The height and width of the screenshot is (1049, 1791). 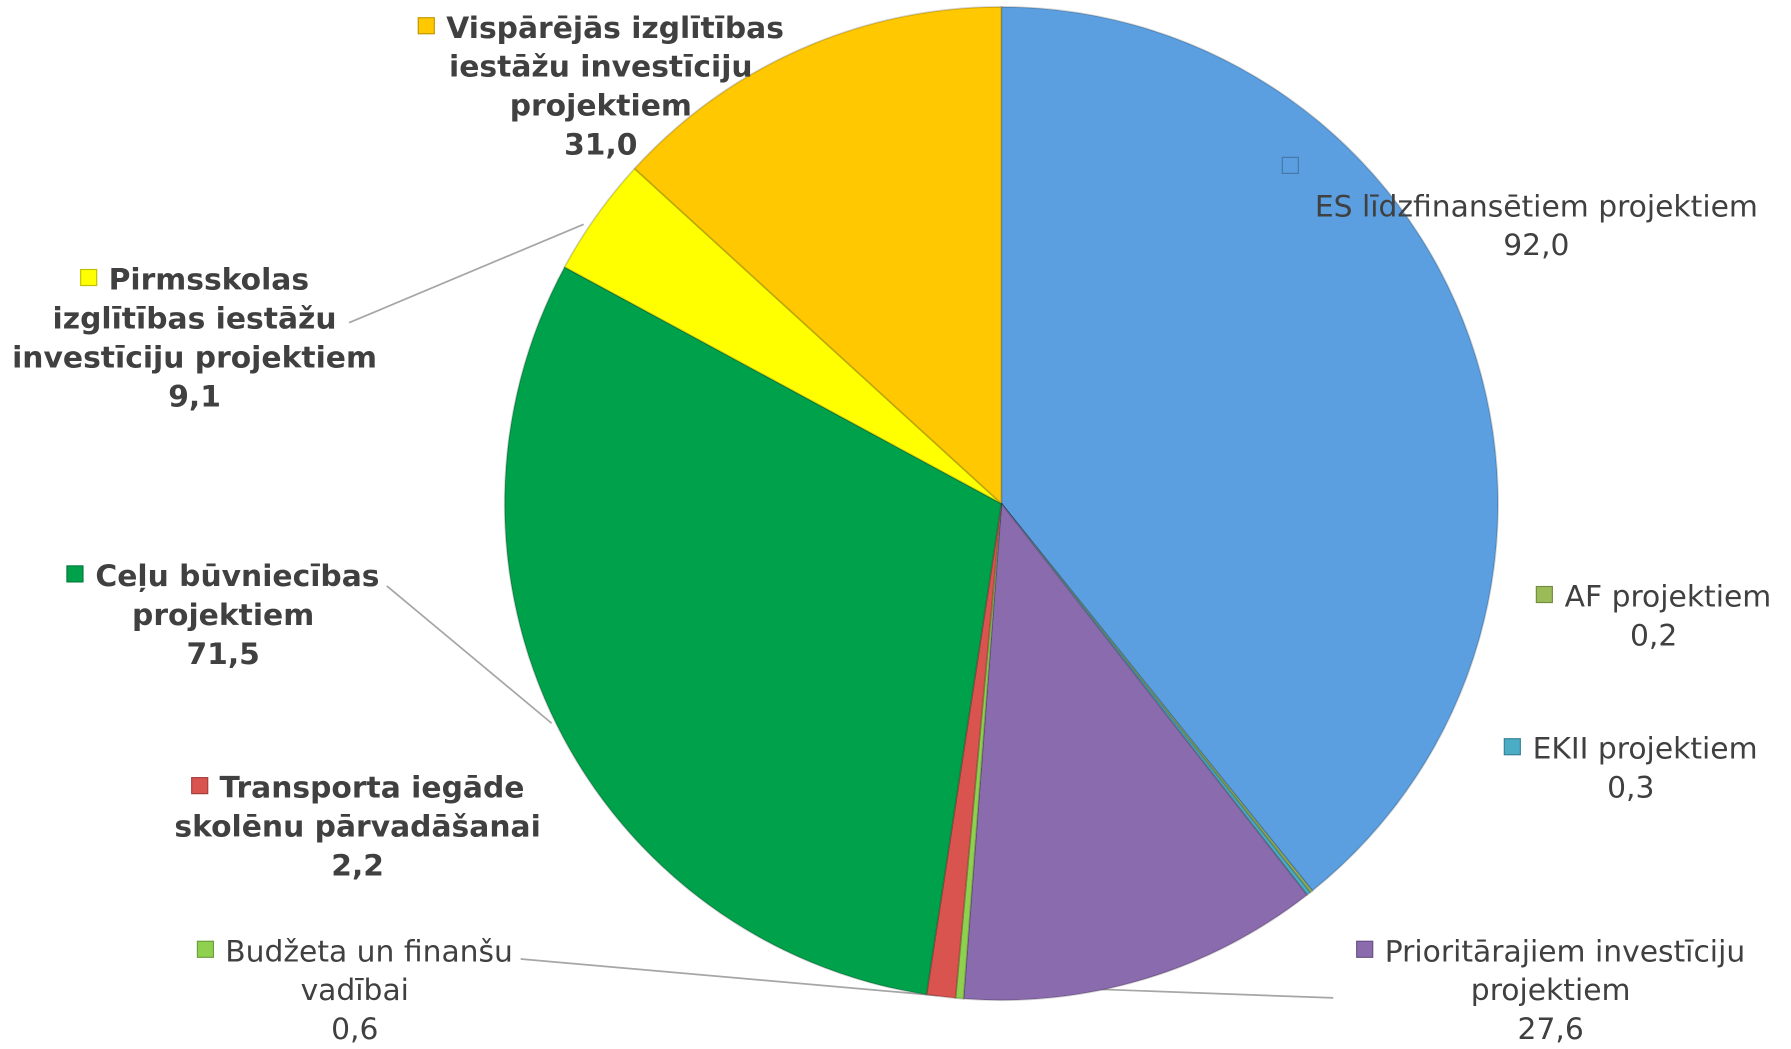 I want to click on value-label: 31,0, so click(x=601, y=145).